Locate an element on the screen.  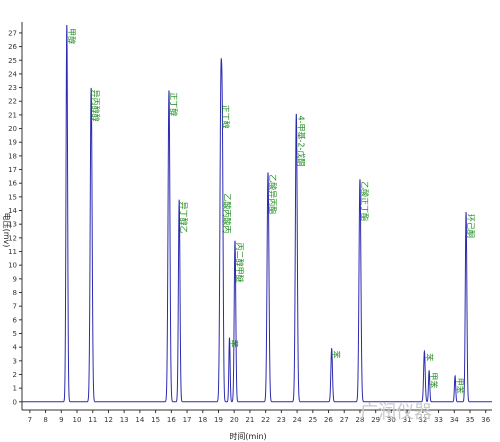
x-tick-label: 21 is located at coordinates (249, 420).